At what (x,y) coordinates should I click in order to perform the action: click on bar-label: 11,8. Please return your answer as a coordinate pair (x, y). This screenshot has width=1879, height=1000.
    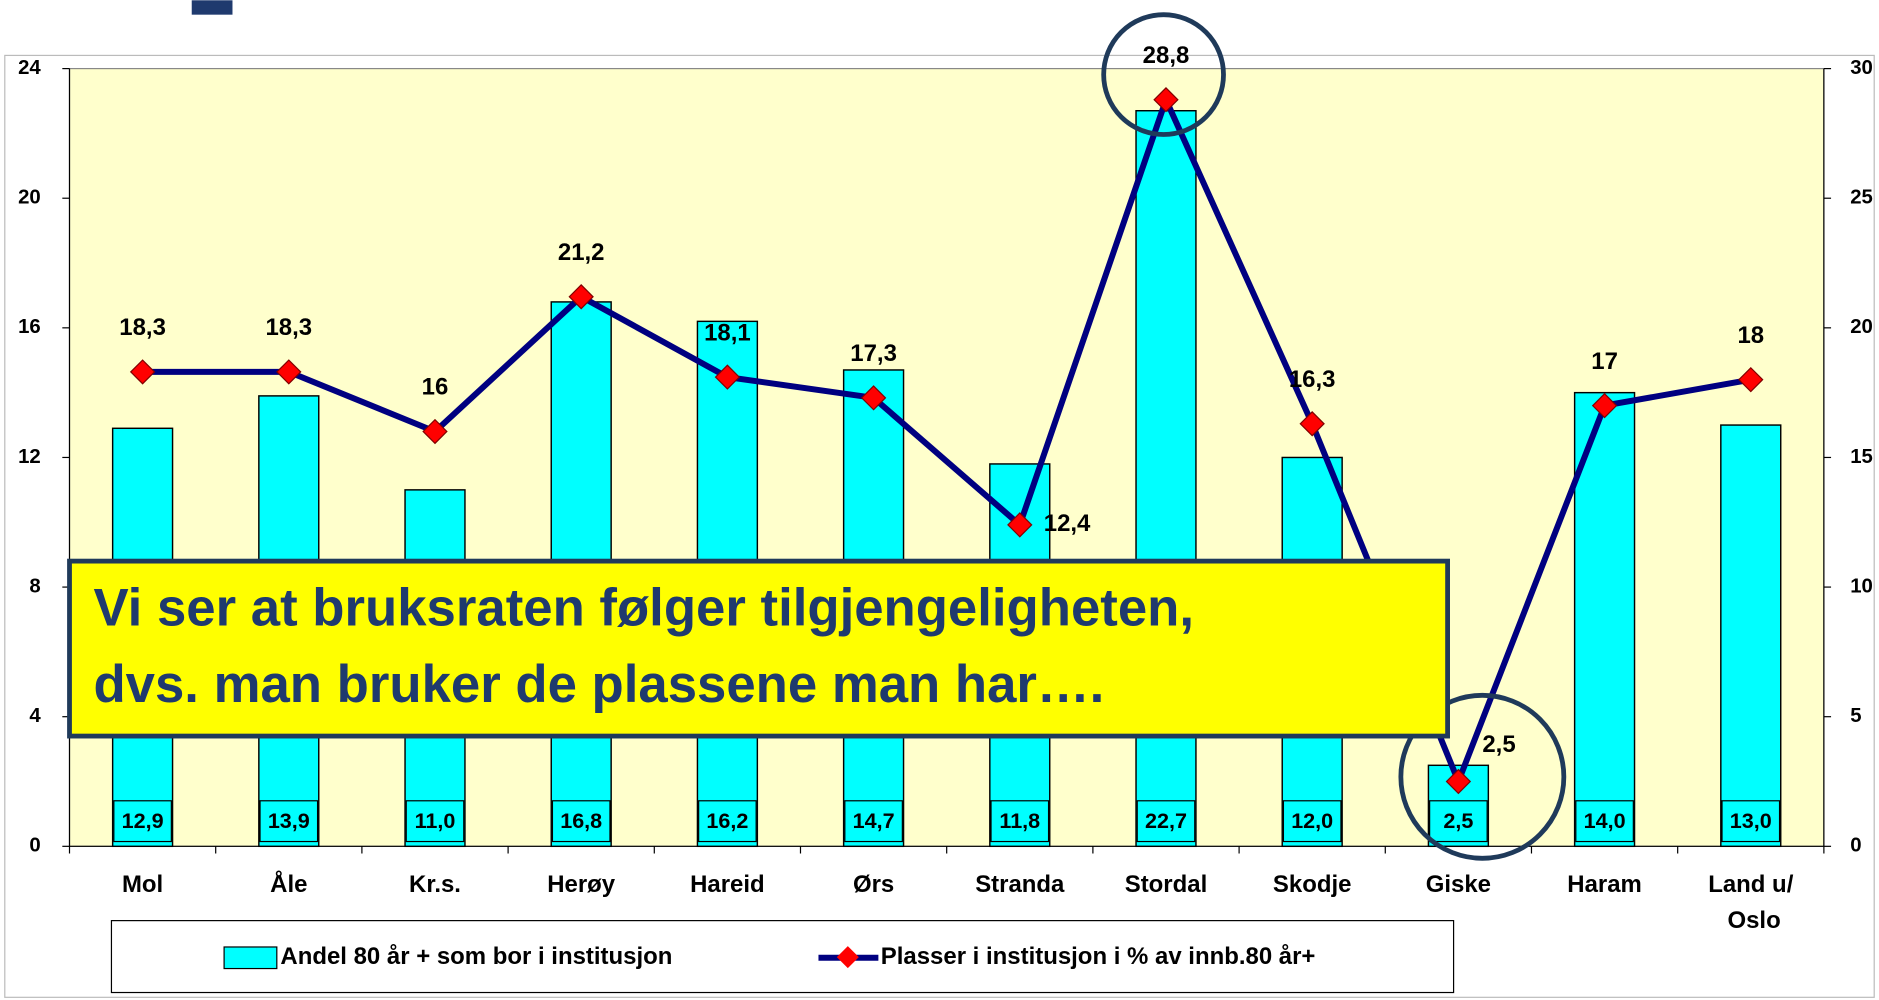
    Looking at the image, I should click on (1019, 820).